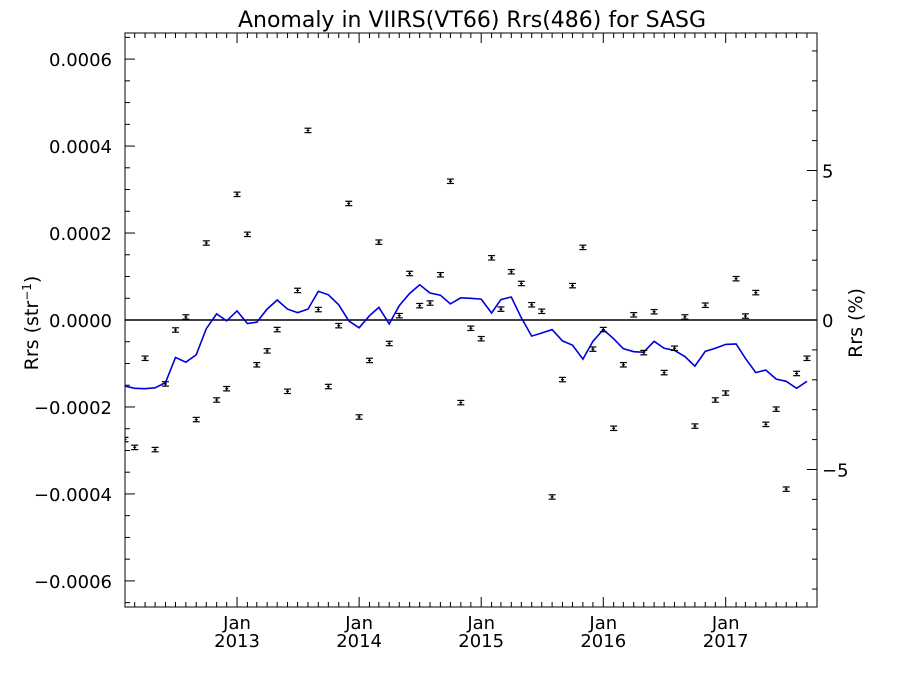  I want to click on left-y-label-base: Rrs (str, so click(32, 336).